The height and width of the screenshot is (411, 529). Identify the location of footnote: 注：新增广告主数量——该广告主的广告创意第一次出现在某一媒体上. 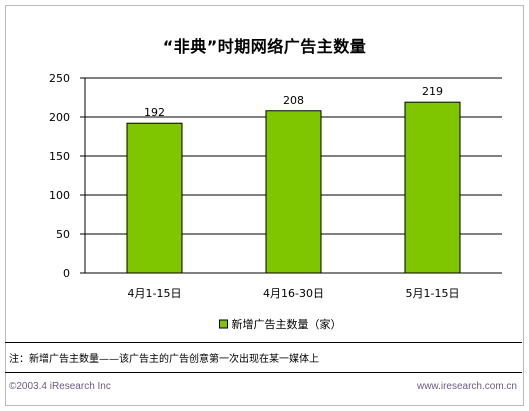
(164, 359).